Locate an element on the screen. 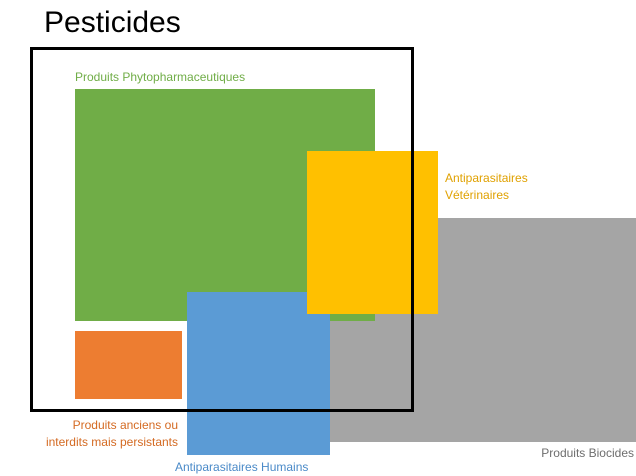 This screenshot has width=636, height=476. antiparasitaires-veterinaires-label: Antiparasitaires Vétérinaires is located at coordinates (486, 187).